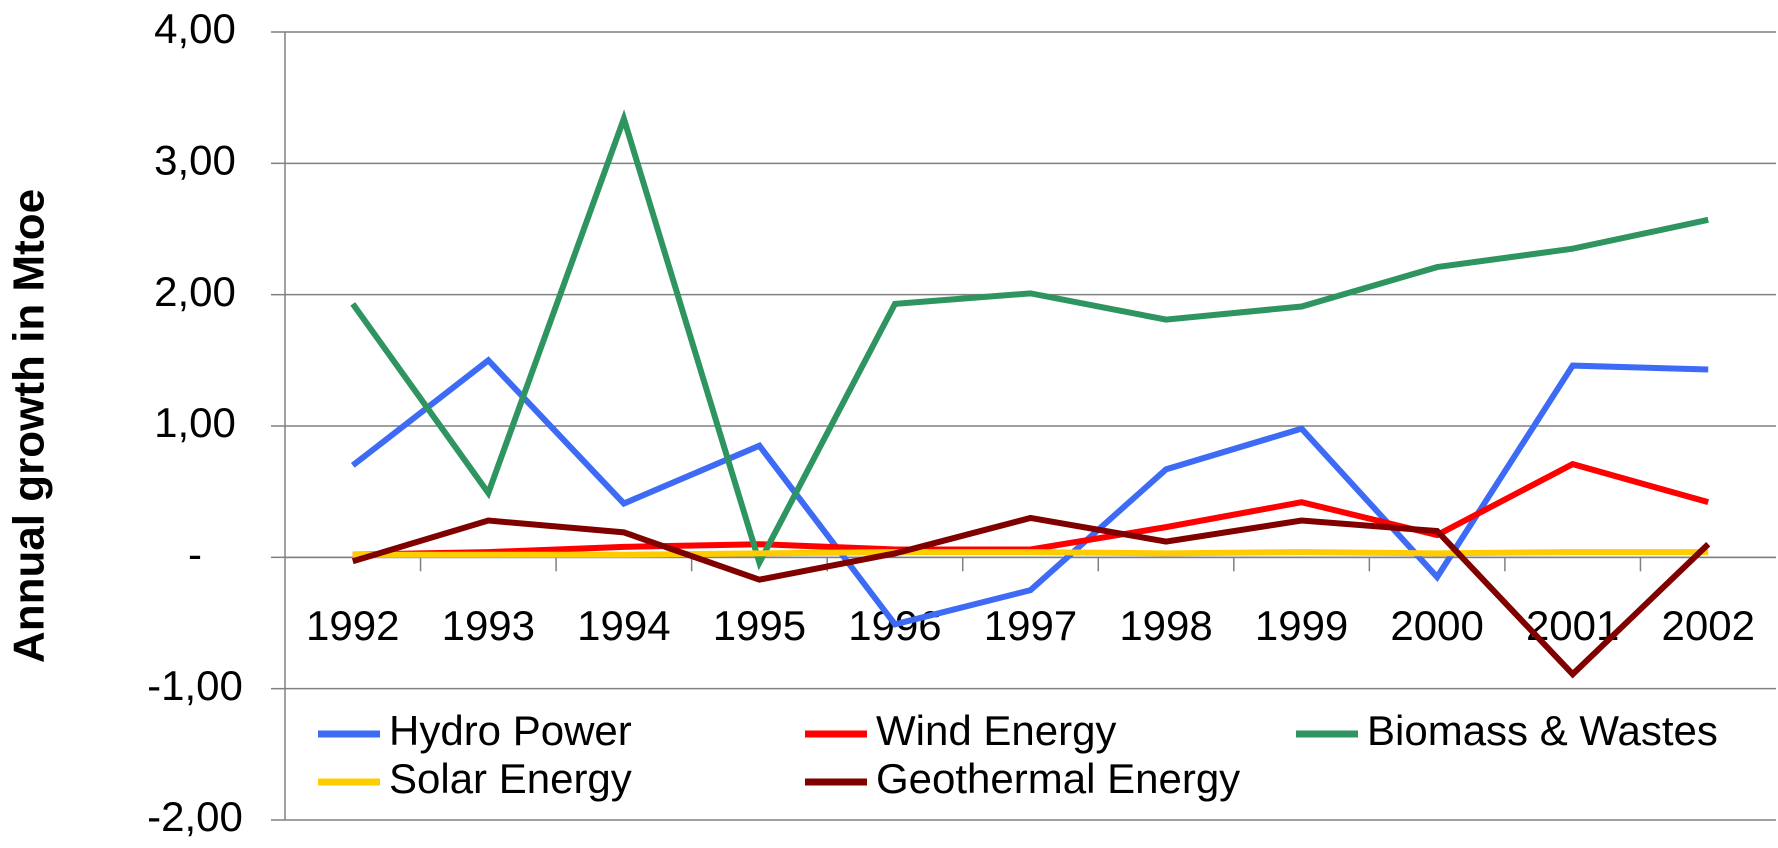 The image size is (1778, 848). What do you see at coordinates (195, 553) in the screenshot?
I see `y-tick-label: -` at bounding box center [195, 553].